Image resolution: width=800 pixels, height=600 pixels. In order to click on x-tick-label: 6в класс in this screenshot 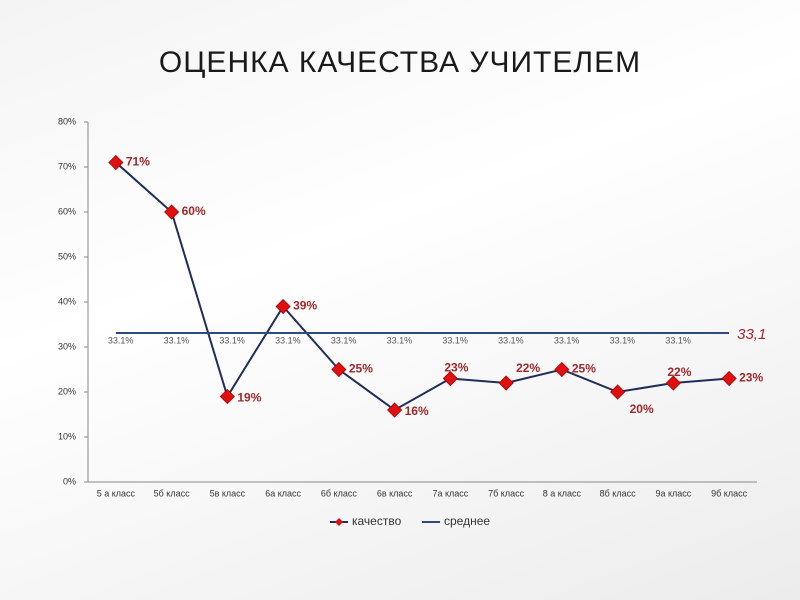, I will do `click(395, 493)`.